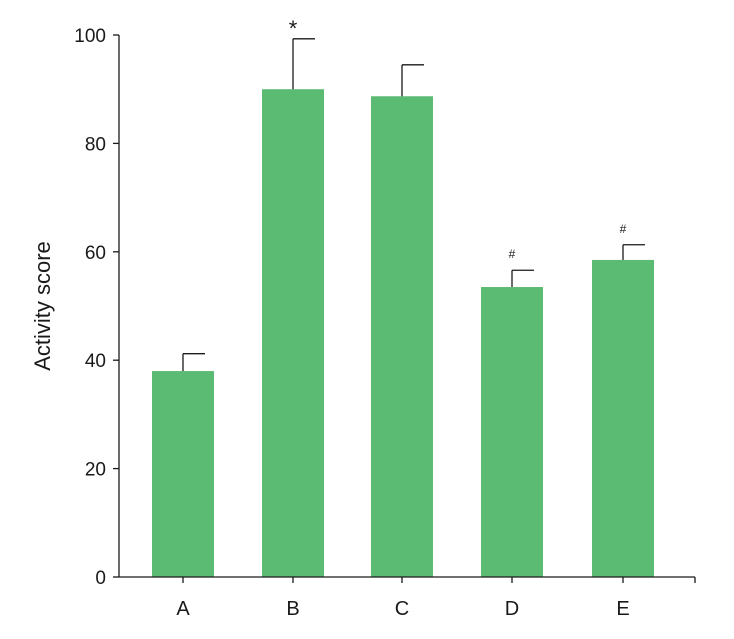  Describe the element at coordinates (623, 229) in the screenshot. I see `significance-marker-e: #` at that location.